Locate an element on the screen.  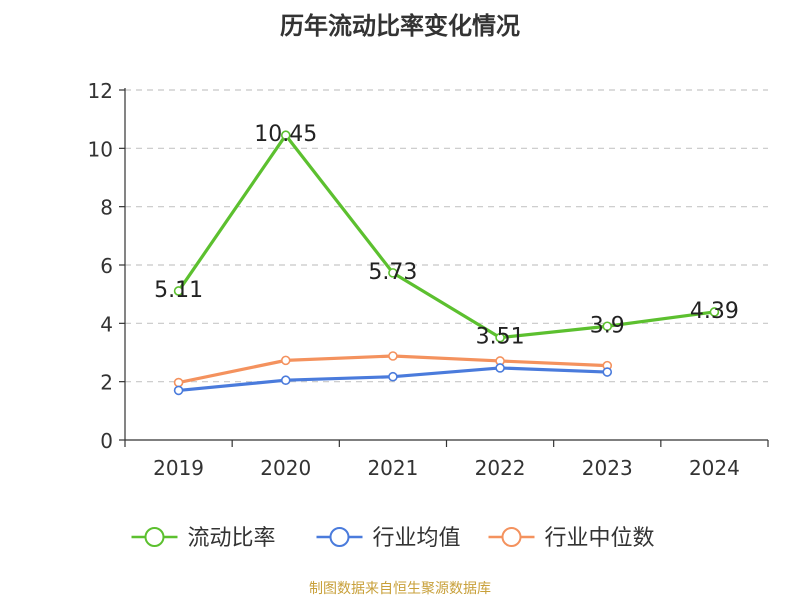
x-tick-label: 2022 is located at coordinates (500, 468).